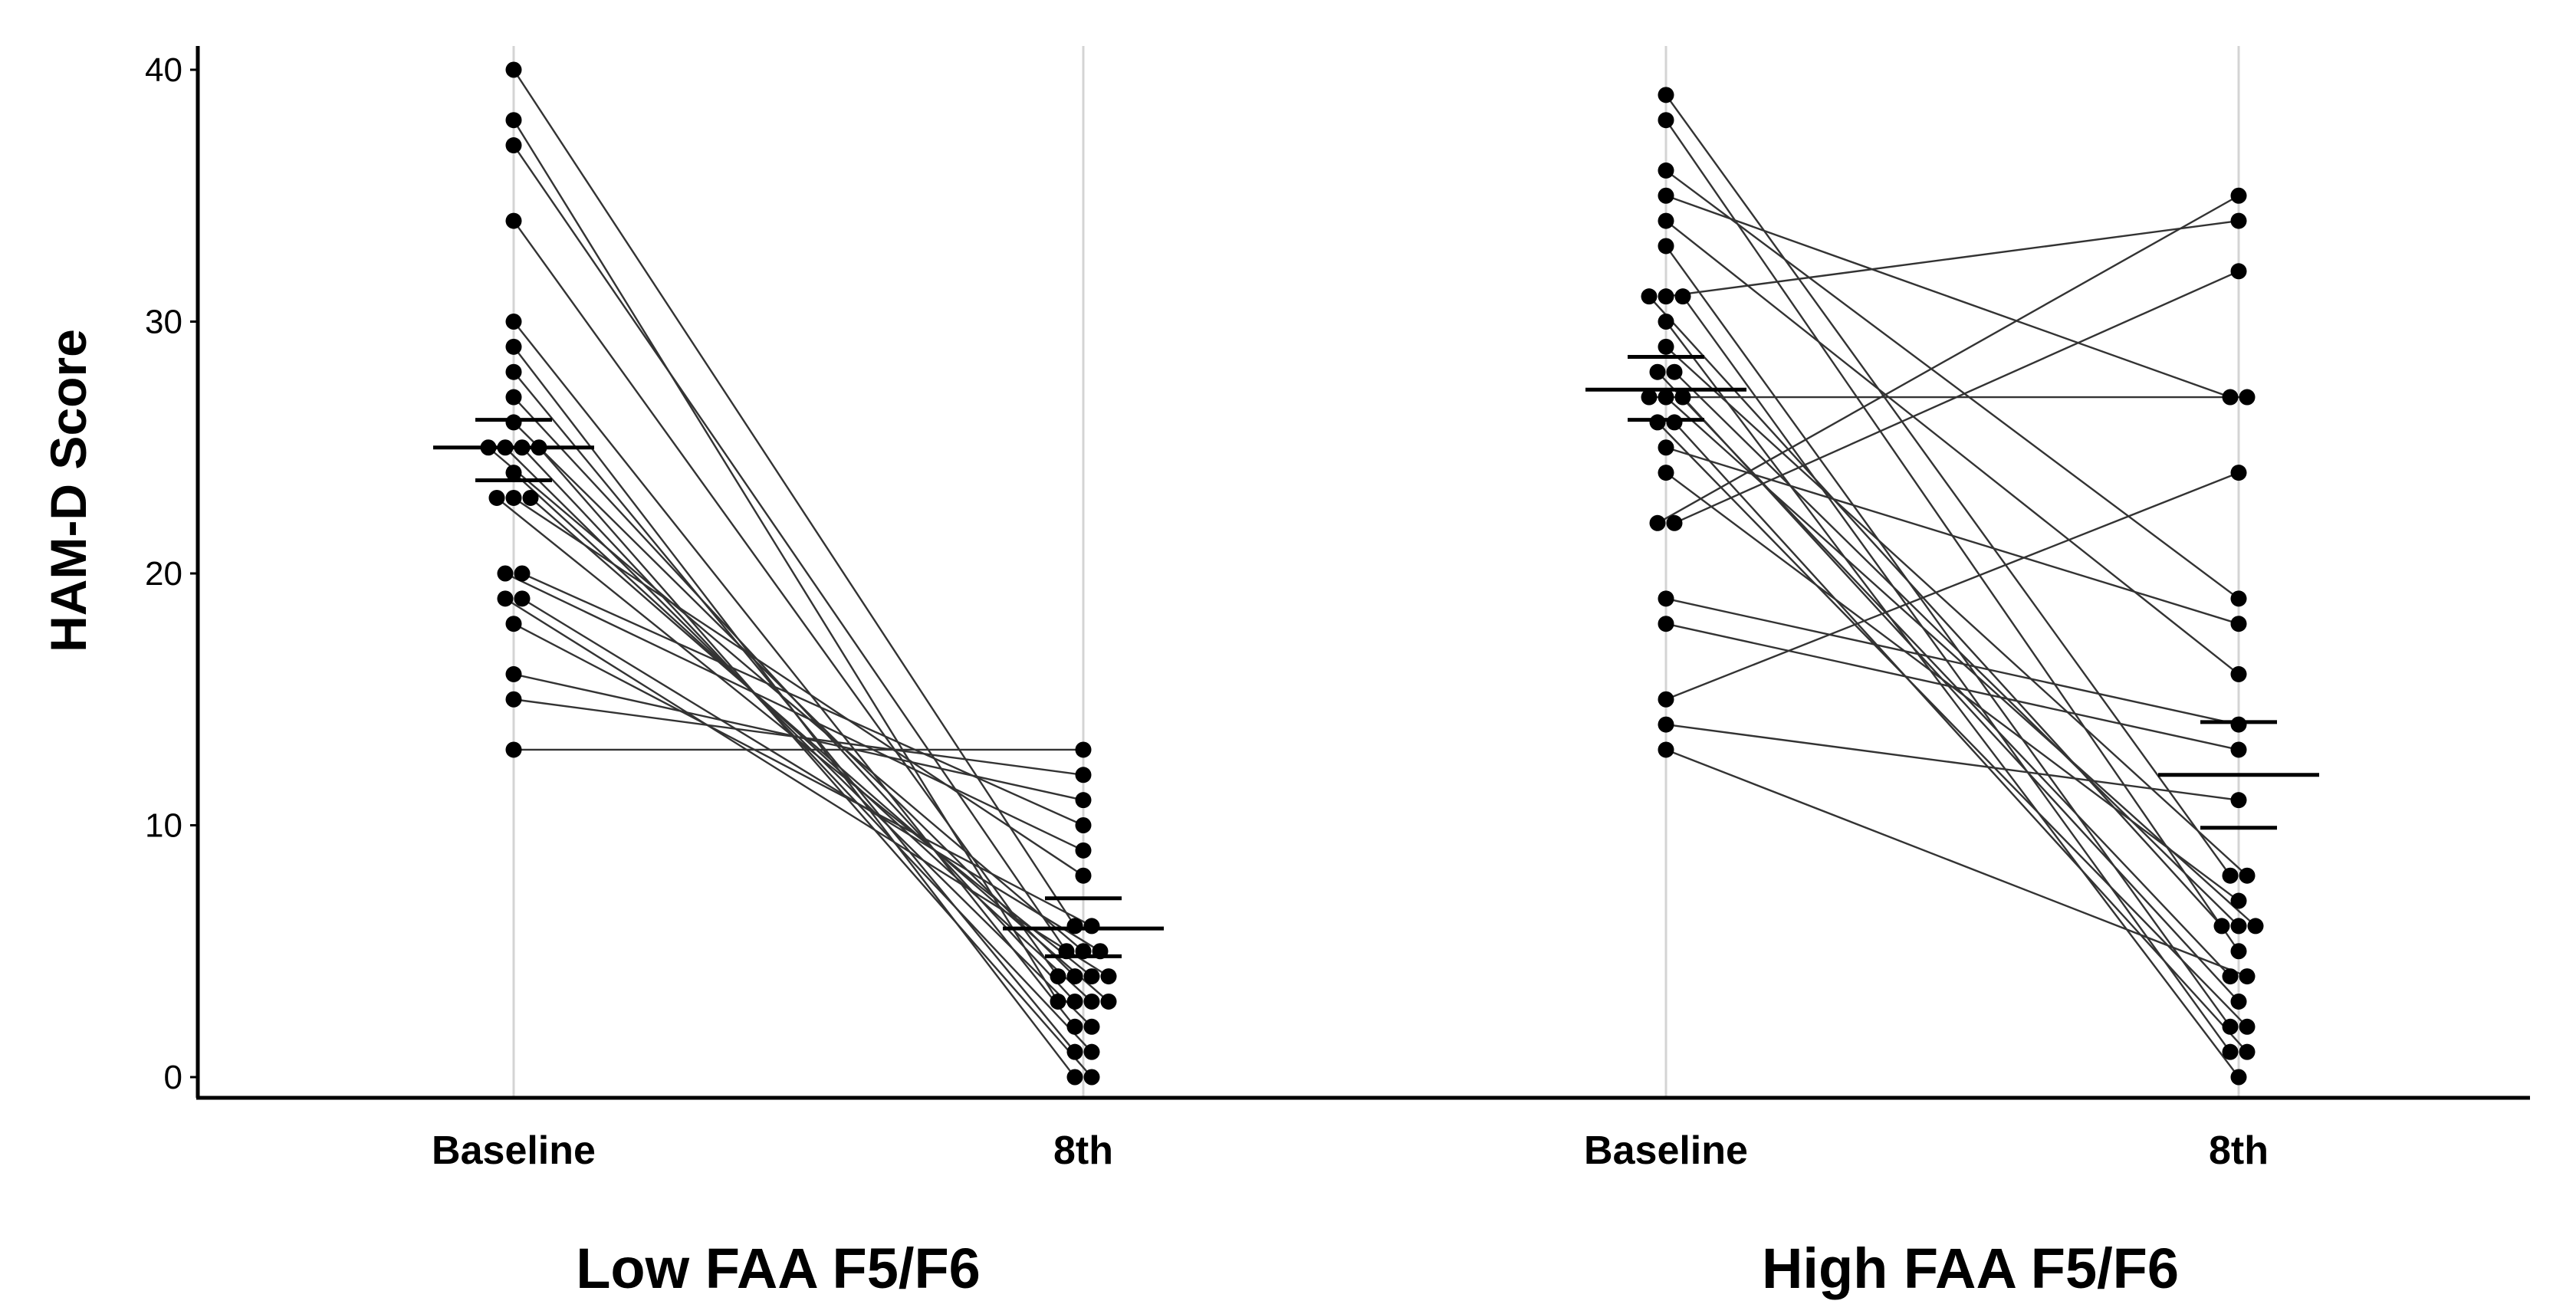 The width and height of the screenshot is (2576, 1314). What do you see at coordinates (164, 322) in the screenshot?
I see `y-tick-label: 30` at bounding box center [164, 322].